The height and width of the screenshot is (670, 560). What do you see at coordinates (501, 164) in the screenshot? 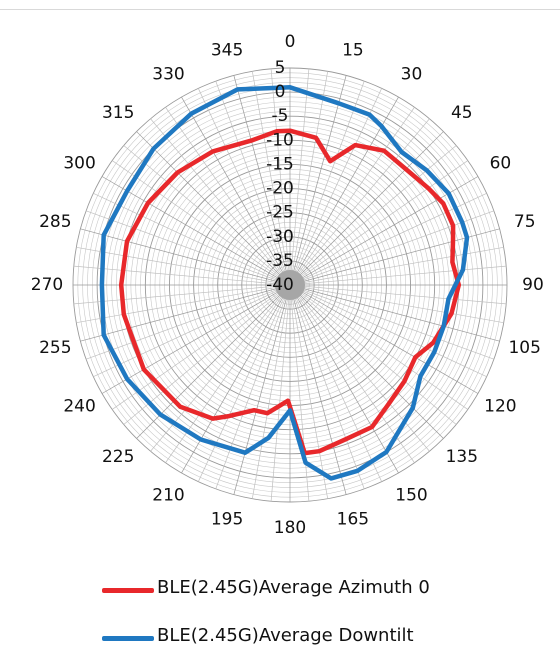
I see `angle-label: 60` at bounding box center [501, 164].